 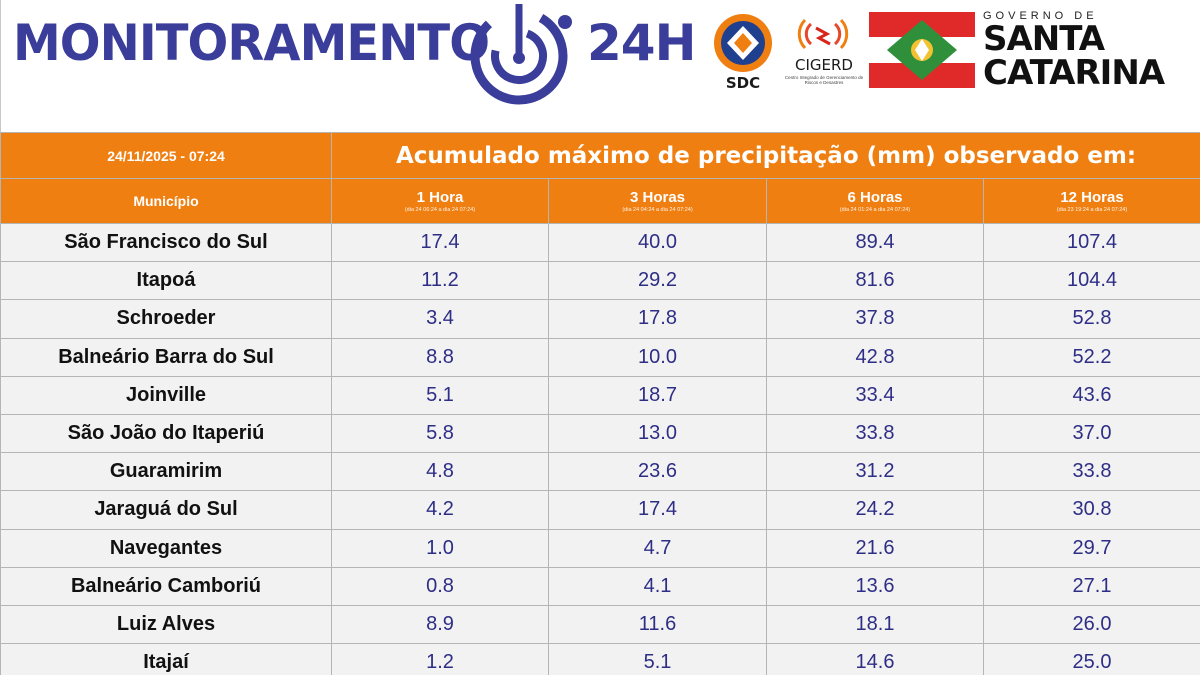 I want to click on precip-value-h1: 3.4, so click(x=440, y=319).